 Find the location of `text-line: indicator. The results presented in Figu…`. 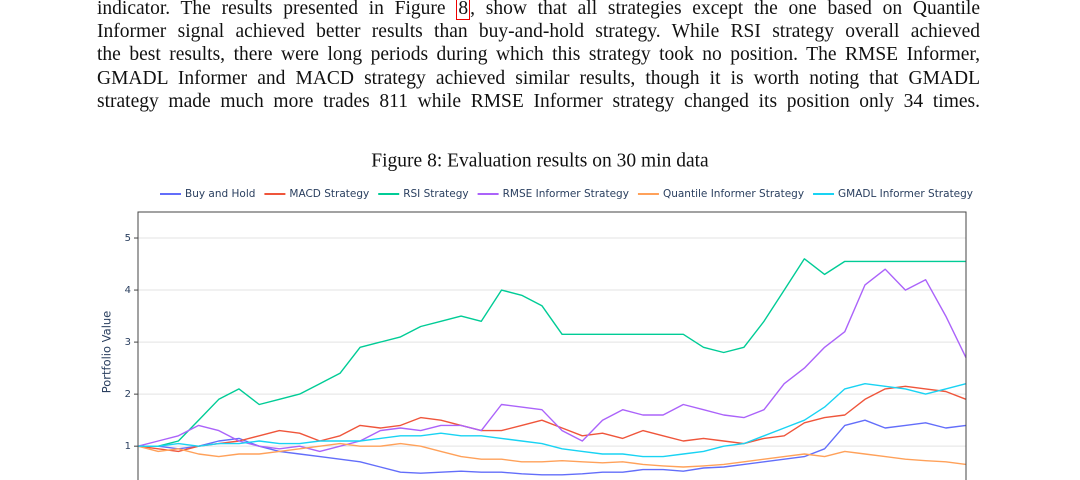

text-line: indicator. The results presented in Figu… is located at coordinates (538, 10).